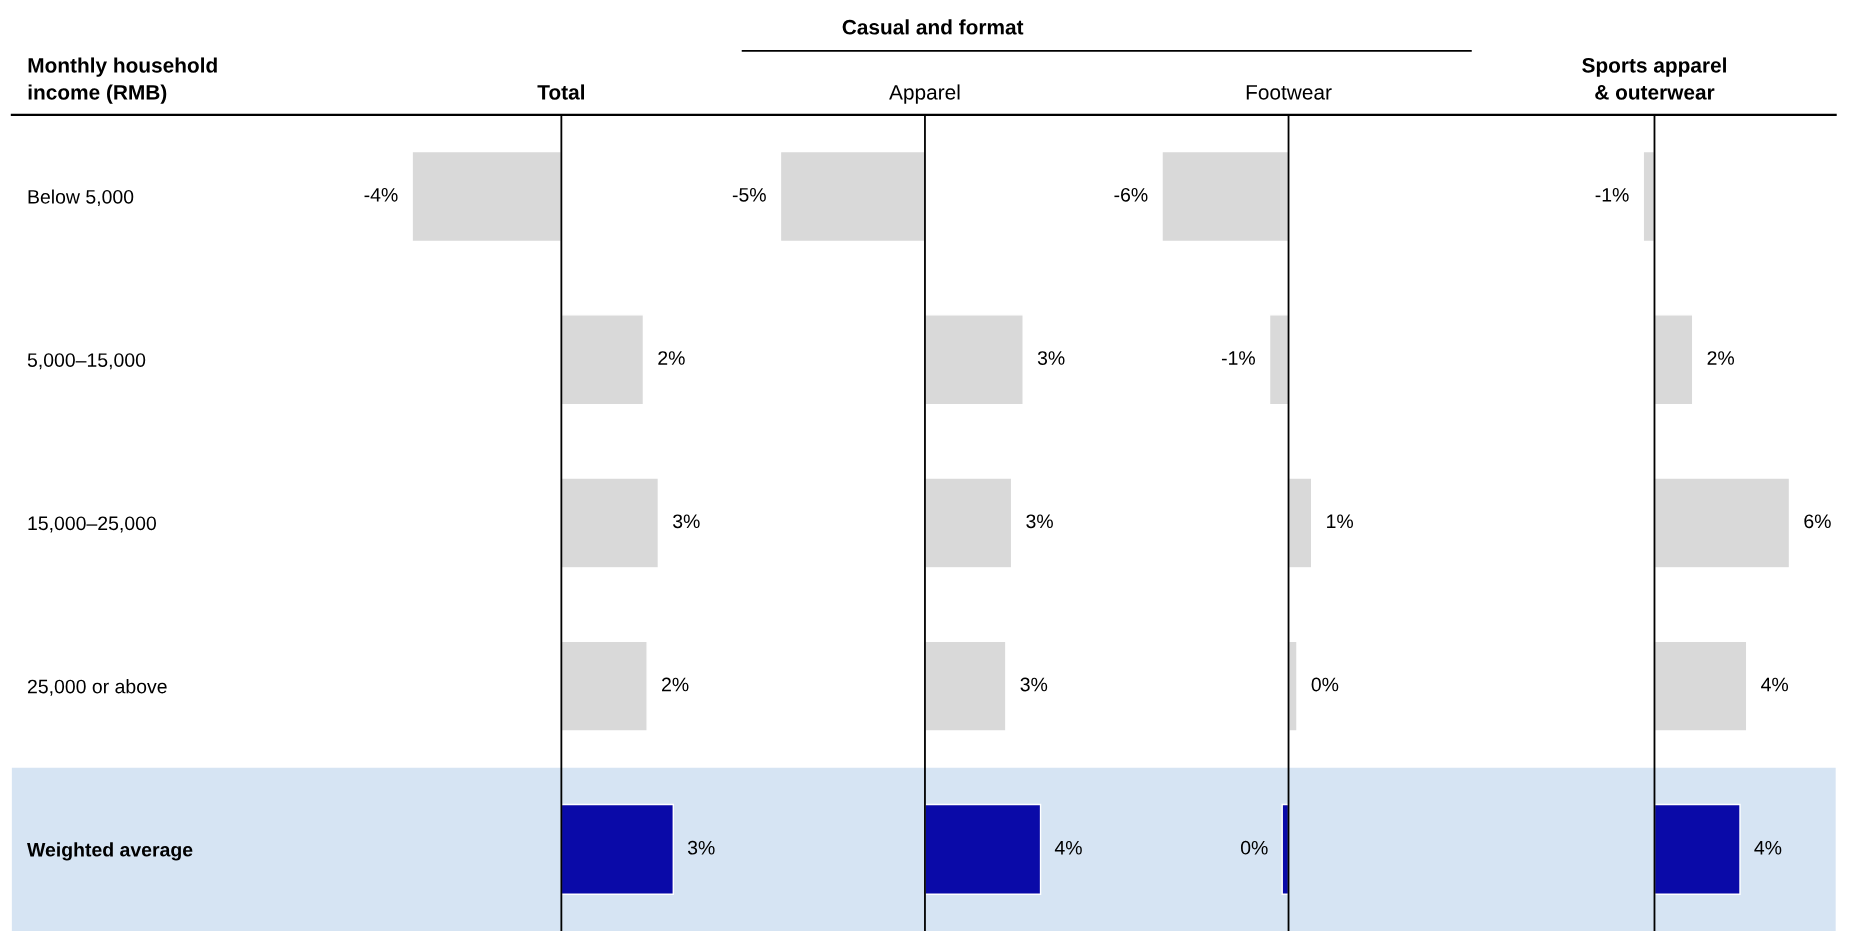 This screenshot has width=1857, height=931. I want to click on y-tick-label: 15,000–25,000, so click(92, 524).